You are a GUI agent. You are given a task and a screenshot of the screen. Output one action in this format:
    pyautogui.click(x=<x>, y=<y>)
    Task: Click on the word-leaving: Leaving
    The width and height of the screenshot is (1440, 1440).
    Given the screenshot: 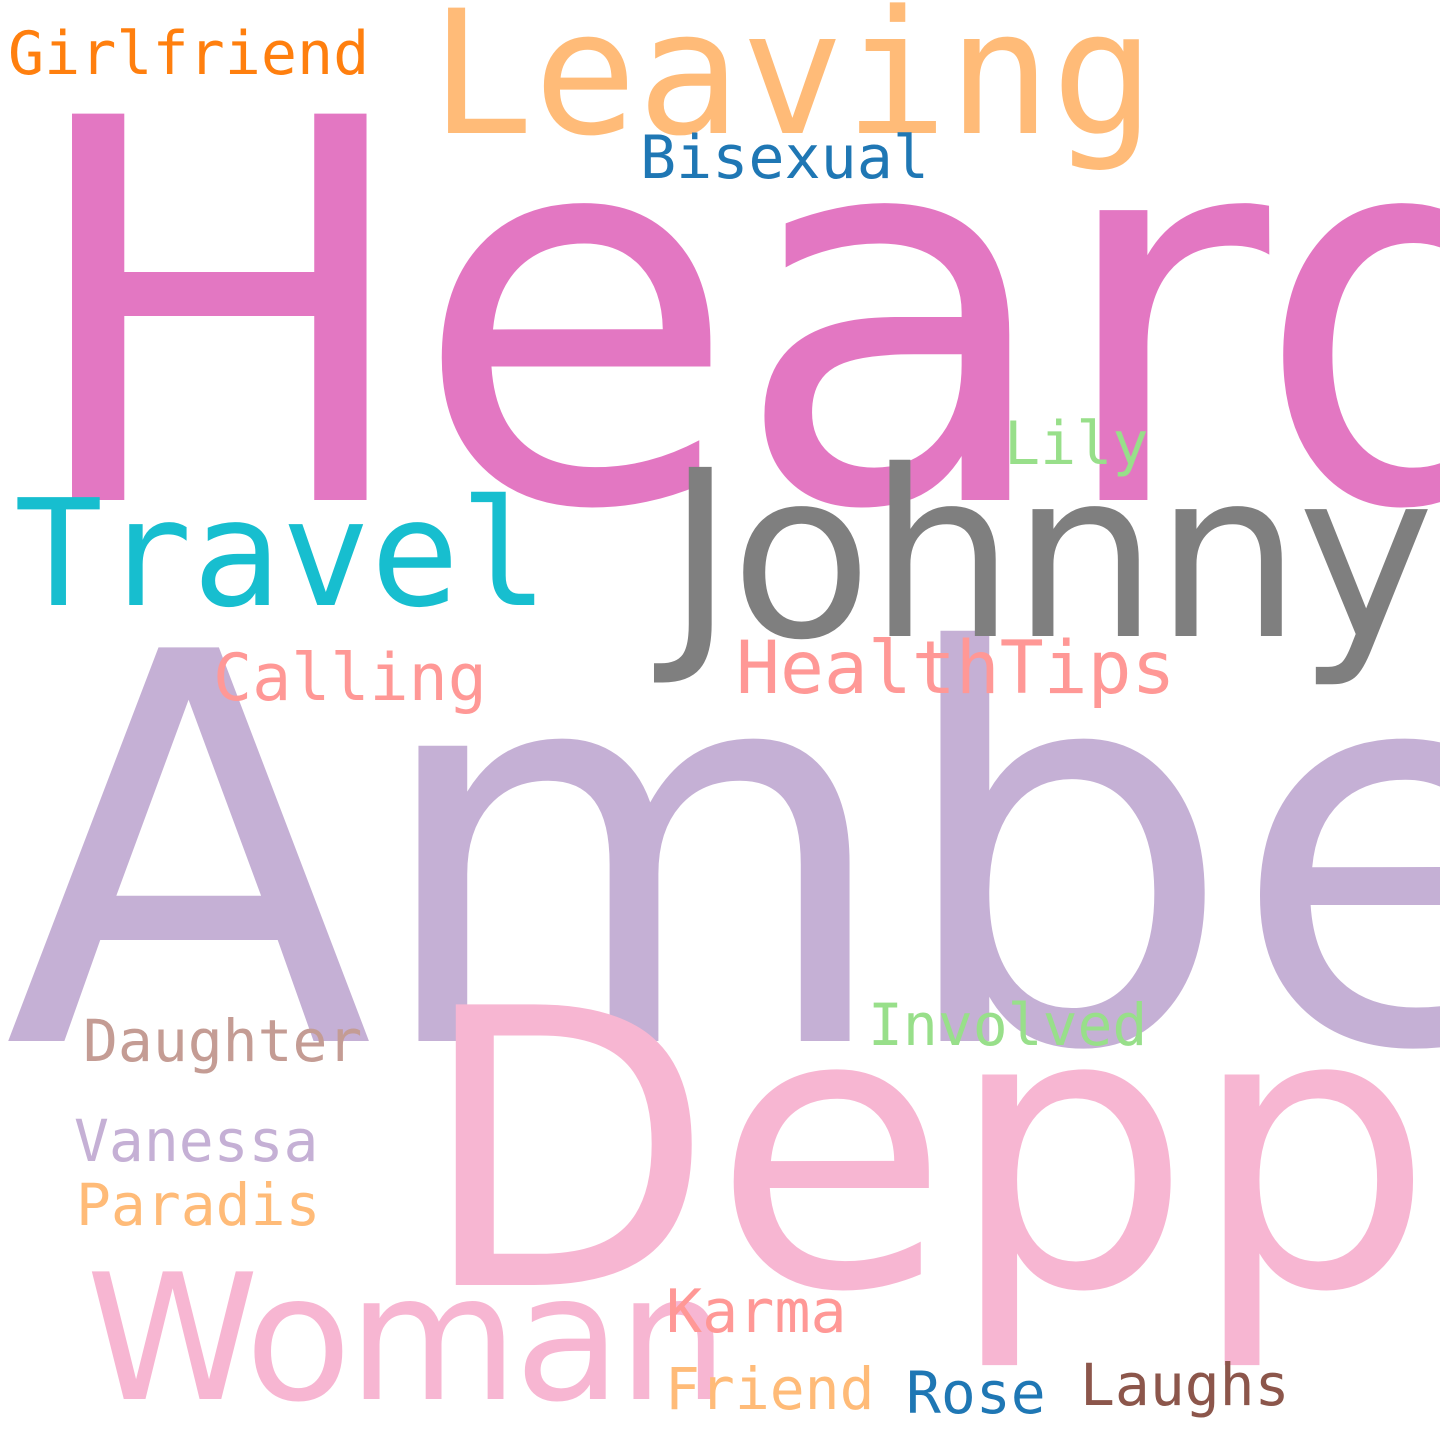 What is the action you would take?
    pyautogui.click(x=792, y=87)
    